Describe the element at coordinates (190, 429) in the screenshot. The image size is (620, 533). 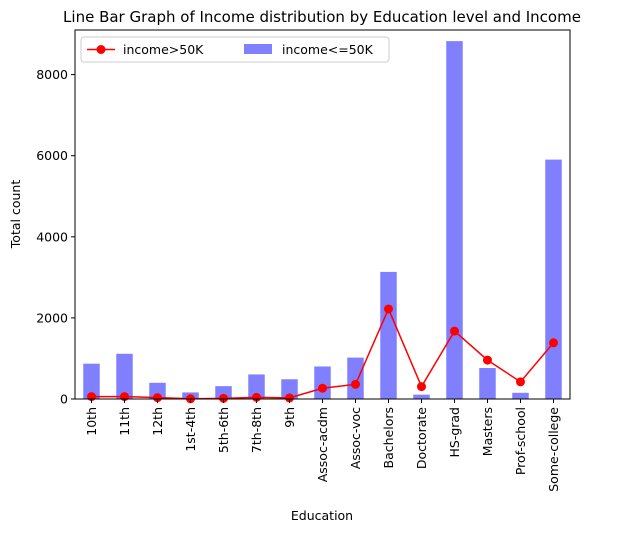
I see `x-tick-label: 1st-4th` at that location.